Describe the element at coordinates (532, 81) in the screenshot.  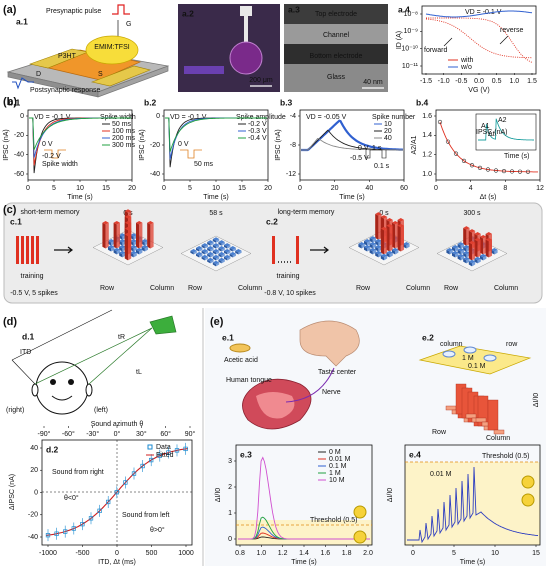
I see `x-tick-label: 1.5` at that location.